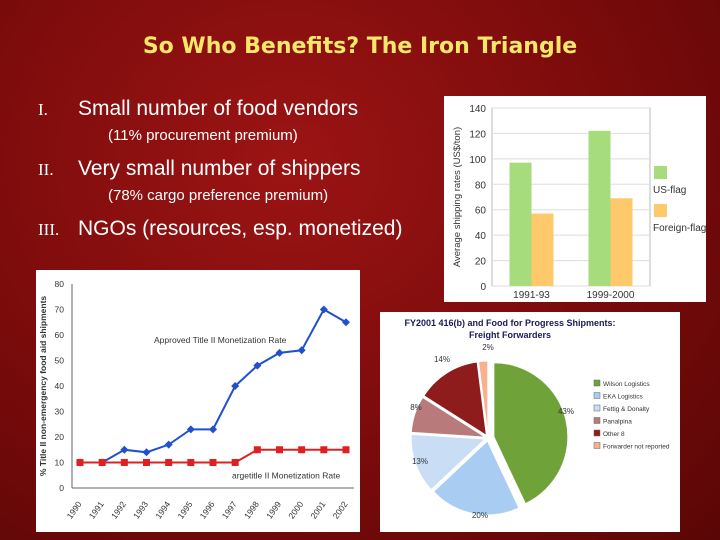  Describe the element at coordinates (96, 509) in the screenshot. I see `x-tick-label: 1991` at that location.